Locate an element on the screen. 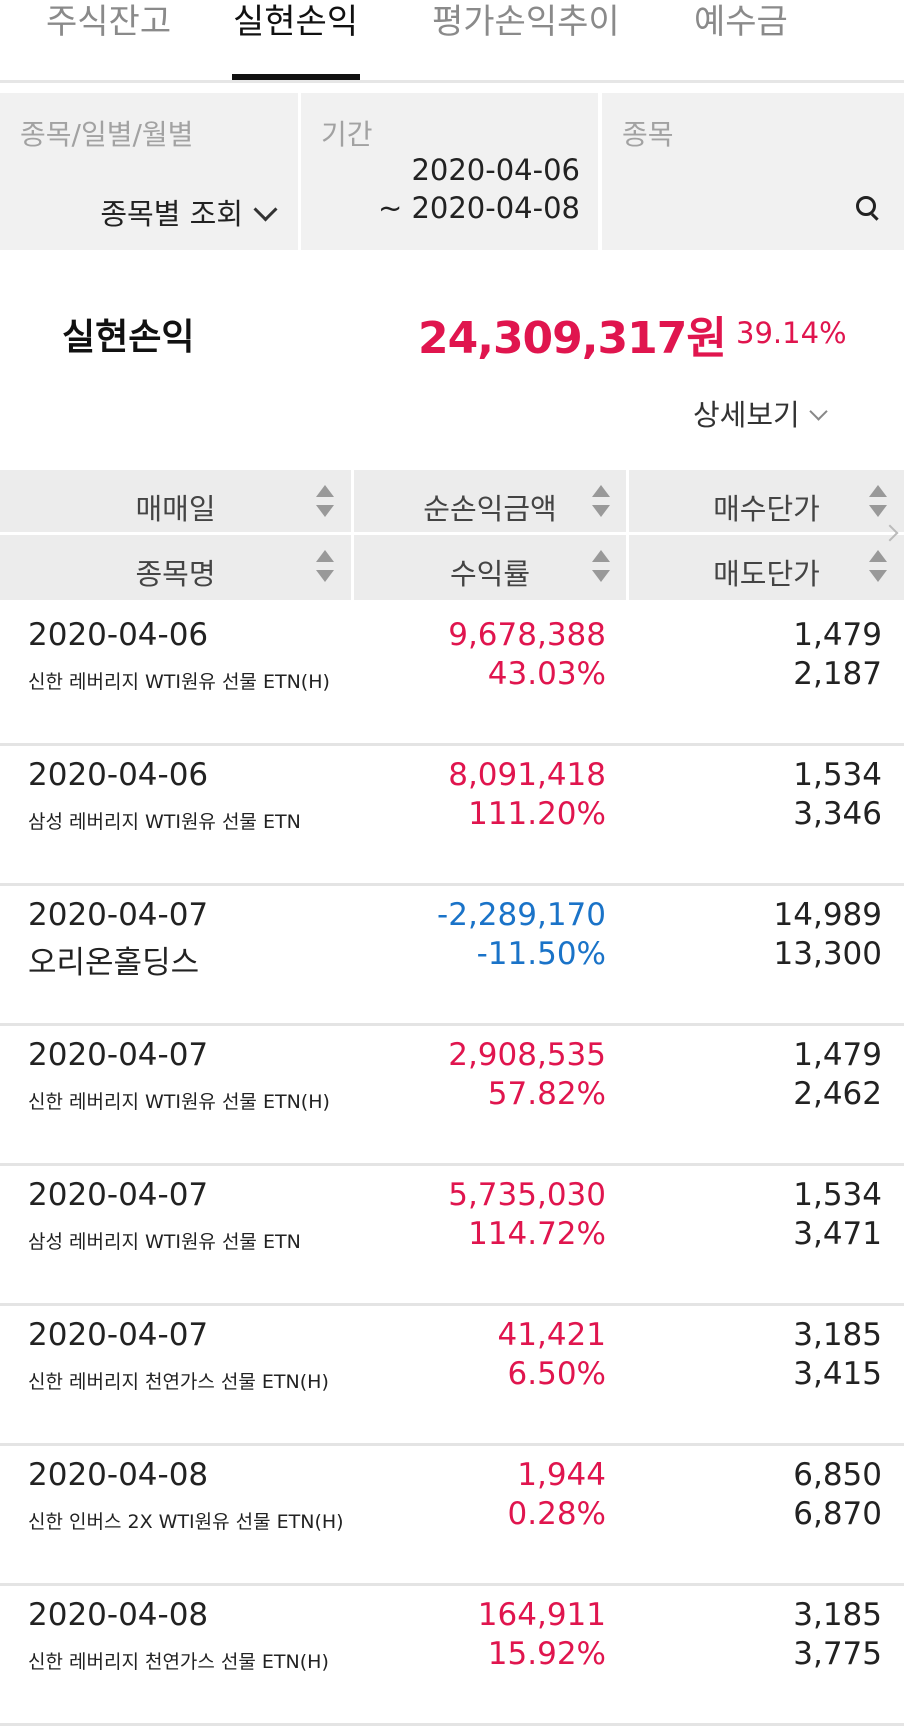 This screenshot has width=904, height=1726. return-rate: 111.20% is located at coordinates (537, 814).